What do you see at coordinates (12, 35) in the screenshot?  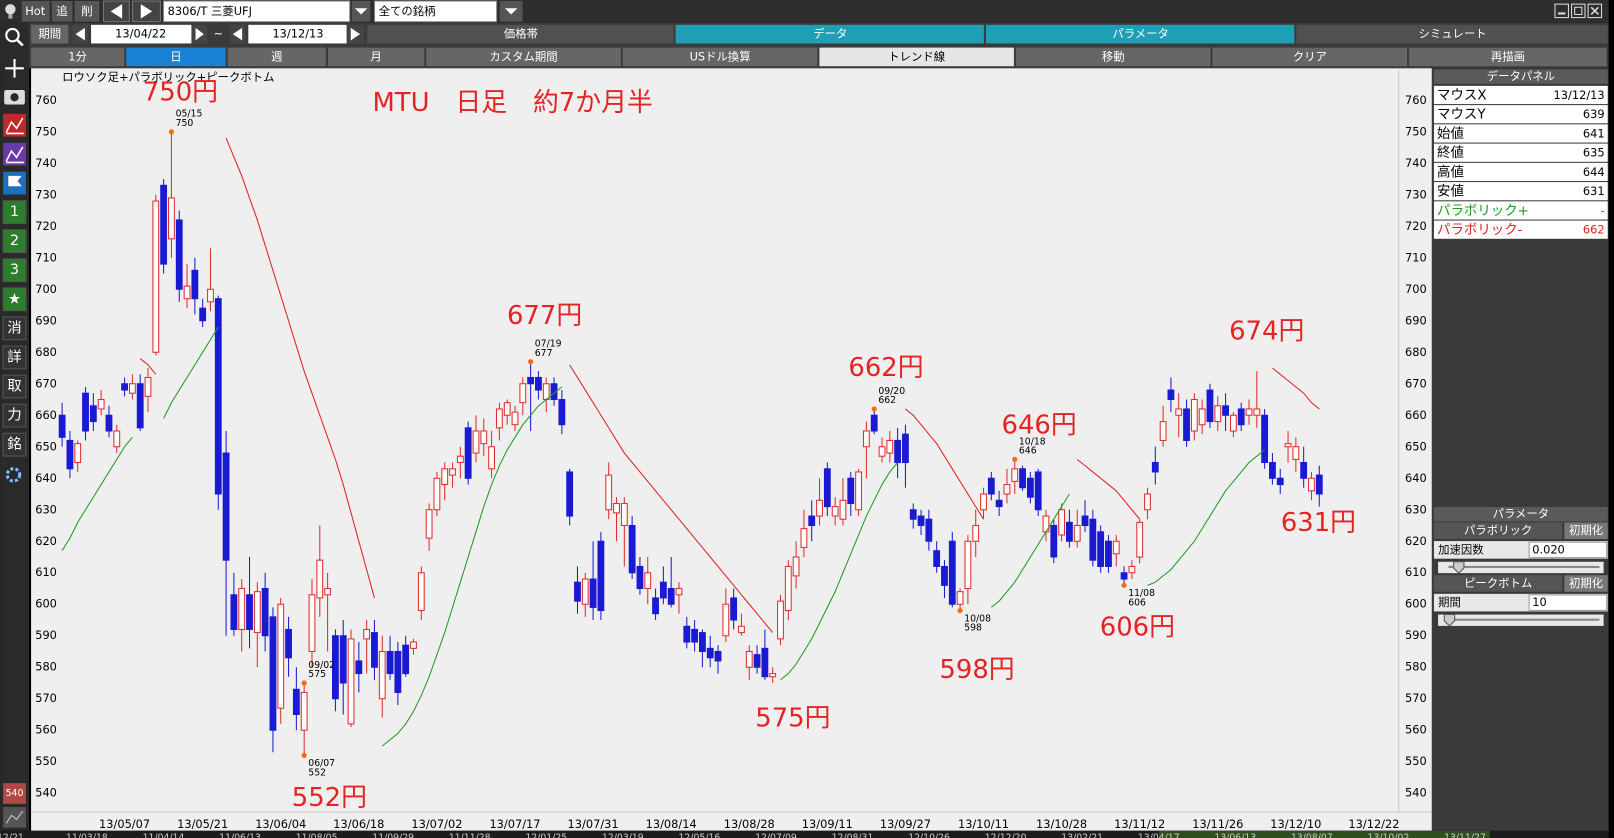 I see `search-icon` at bounding box center [12, 35].